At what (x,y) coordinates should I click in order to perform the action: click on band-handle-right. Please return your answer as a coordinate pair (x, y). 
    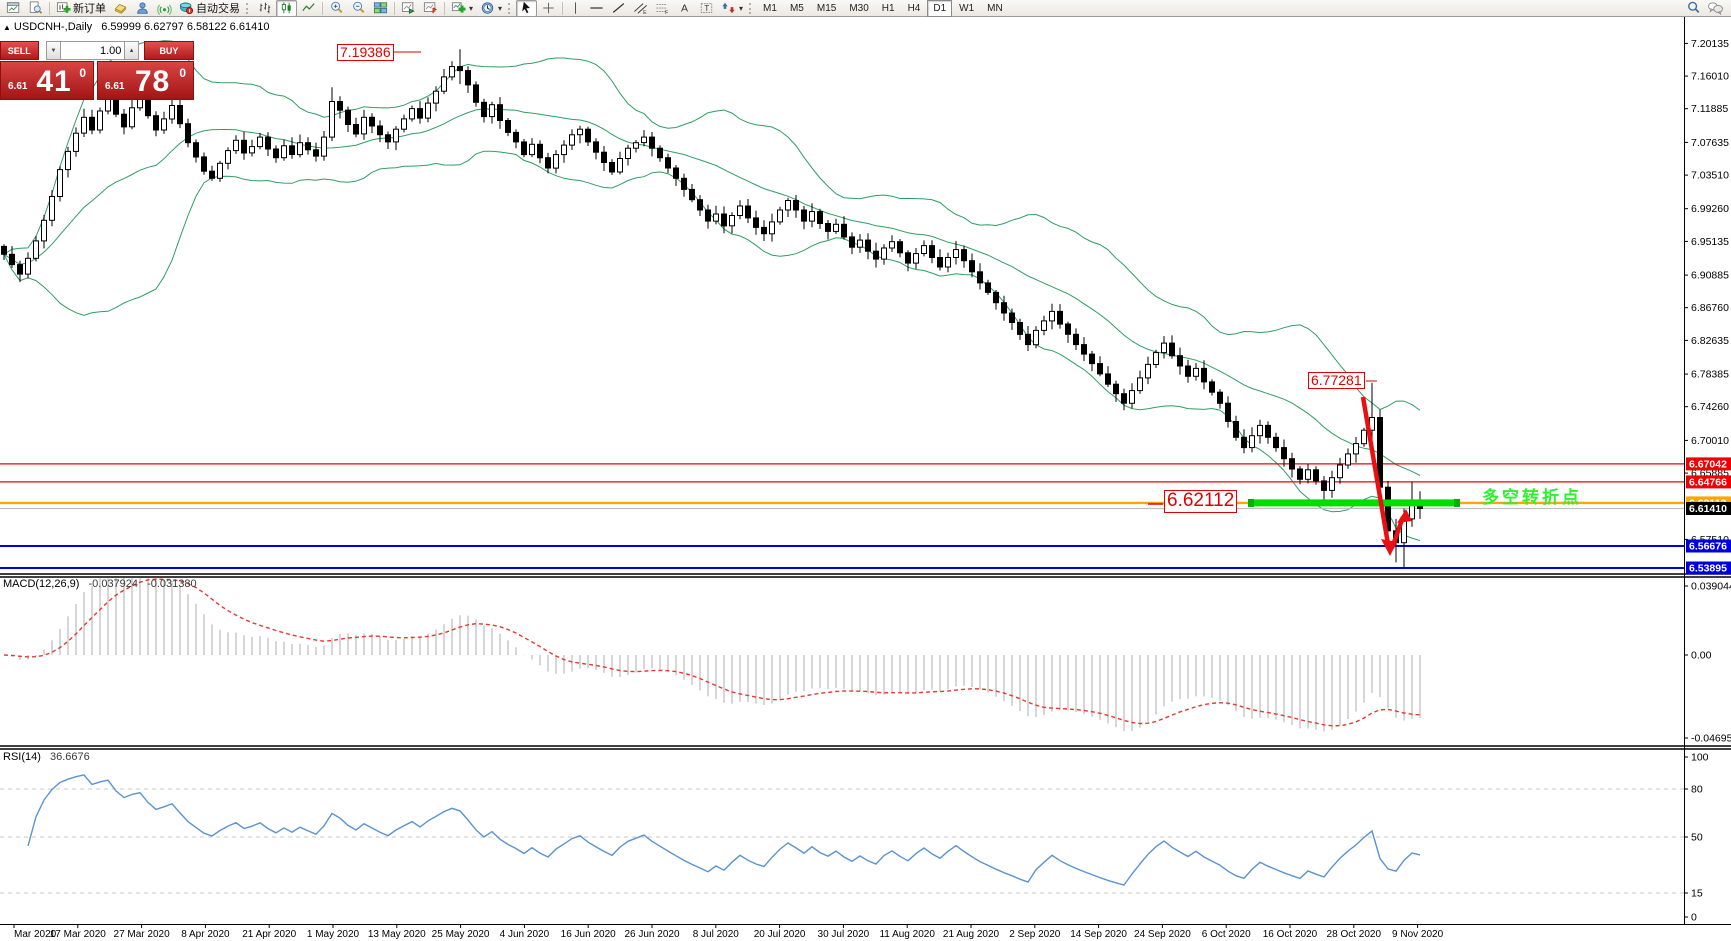
    Looking at the image, I should click on (1457, 502).